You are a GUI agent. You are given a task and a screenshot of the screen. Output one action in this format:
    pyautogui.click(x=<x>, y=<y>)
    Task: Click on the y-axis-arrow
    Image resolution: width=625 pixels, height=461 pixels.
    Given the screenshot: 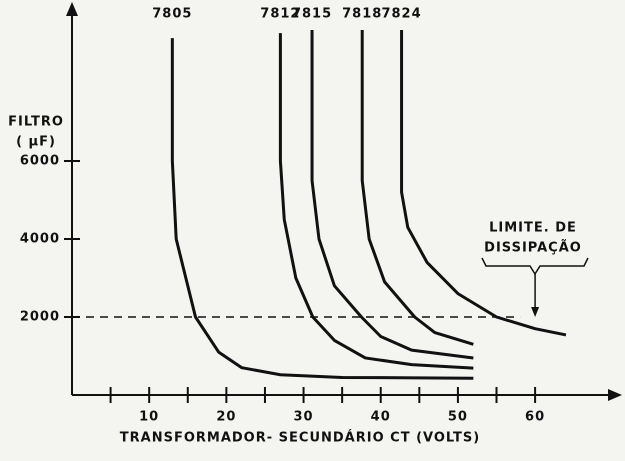 What is the action you would take?
    pyautogui.click(x=72, y=9)
    